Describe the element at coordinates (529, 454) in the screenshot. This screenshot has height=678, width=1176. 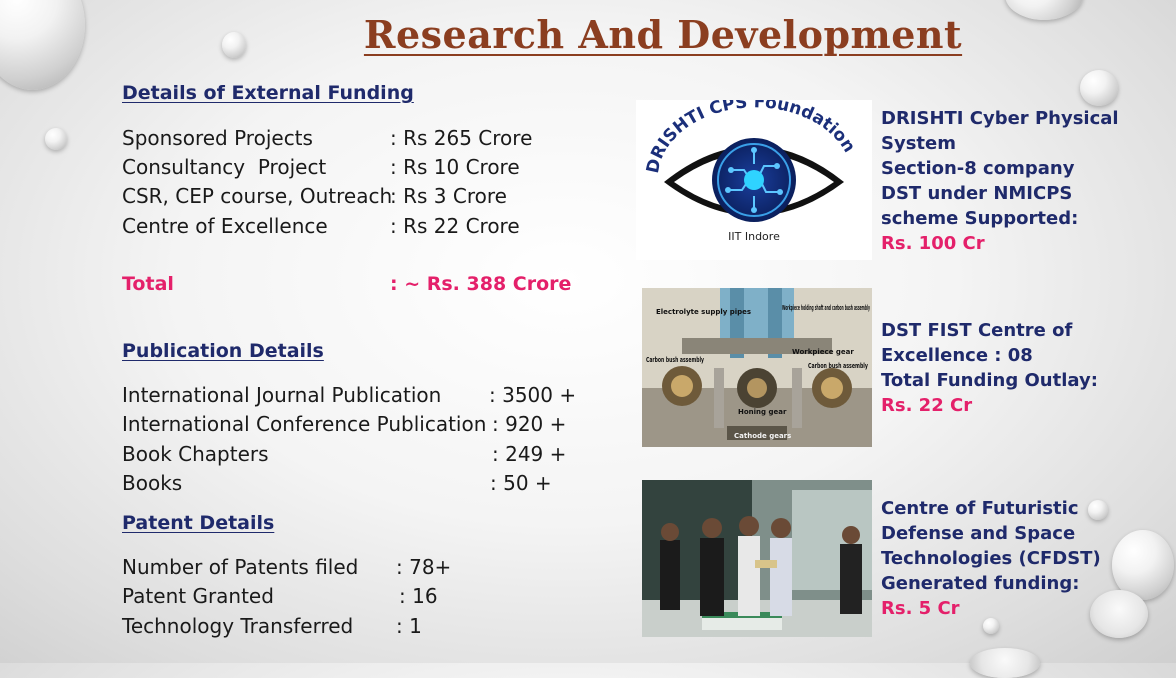
I see `publication-value: : 249 +` at that location.